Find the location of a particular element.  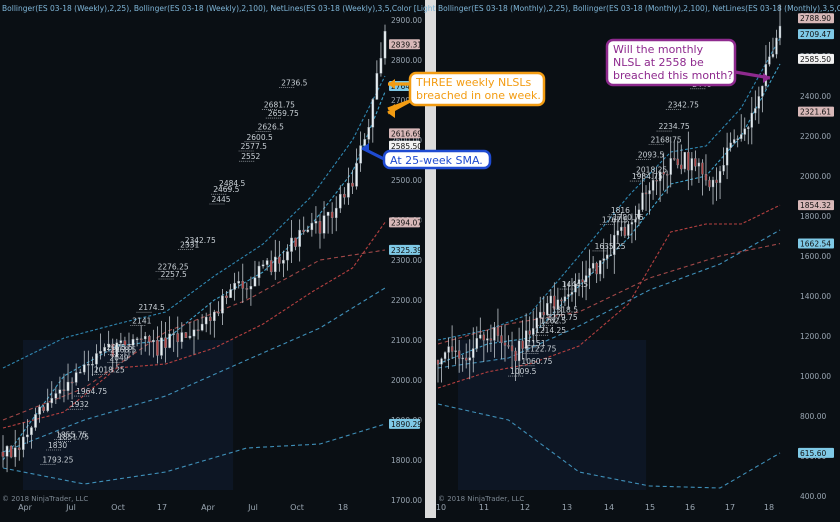

level-label: 1262.5 is located at coordinates (553, 321).